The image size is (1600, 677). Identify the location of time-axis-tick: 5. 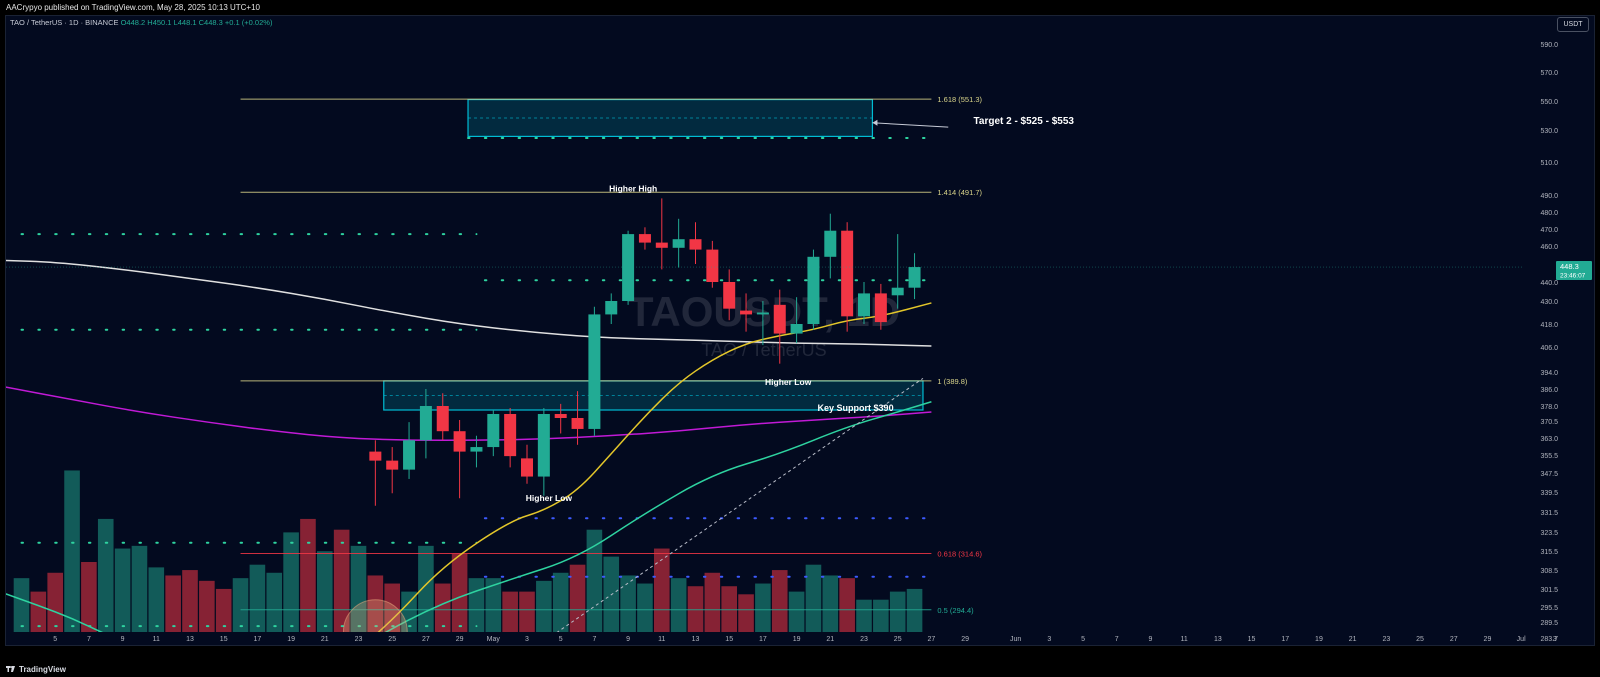
(1083, 639).